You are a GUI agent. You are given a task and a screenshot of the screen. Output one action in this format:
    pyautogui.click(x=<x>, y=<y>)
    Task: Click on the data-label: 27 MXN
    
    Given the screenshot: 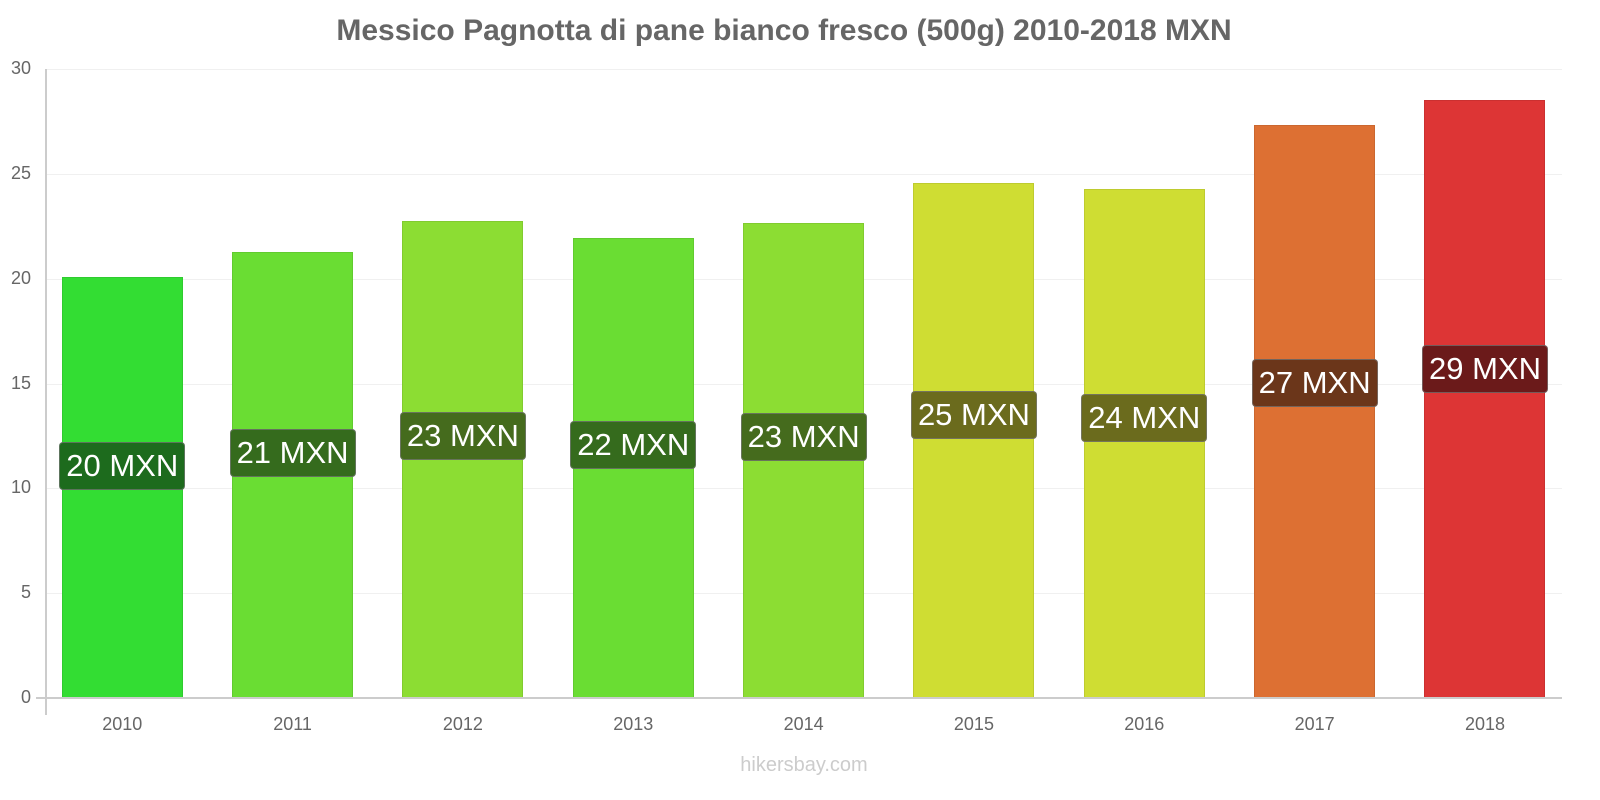 What is the action you would take?
    pyautogui.click(x=1314, y=382)
    